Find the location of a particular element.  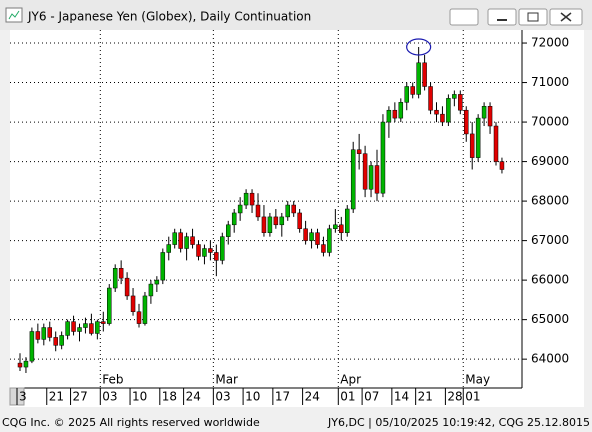

month-label: May is located at coordinates (477, 380).